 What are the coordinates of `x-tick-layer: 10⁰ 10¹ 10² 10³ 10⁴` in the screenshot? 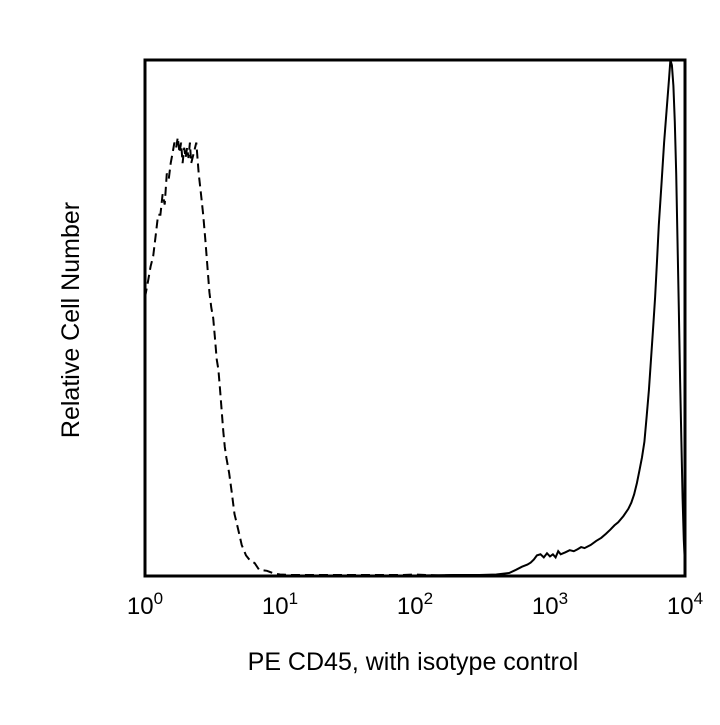 It's located at (415, 604).